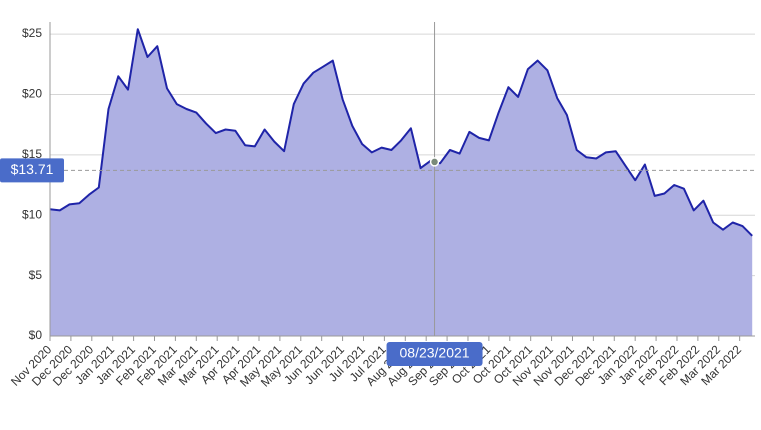 The image size is (761, 430). What do you see at coordinates (36, 275) in the screenshot?
I see `y-tick-label: $5` at bounding box center [36, 275].